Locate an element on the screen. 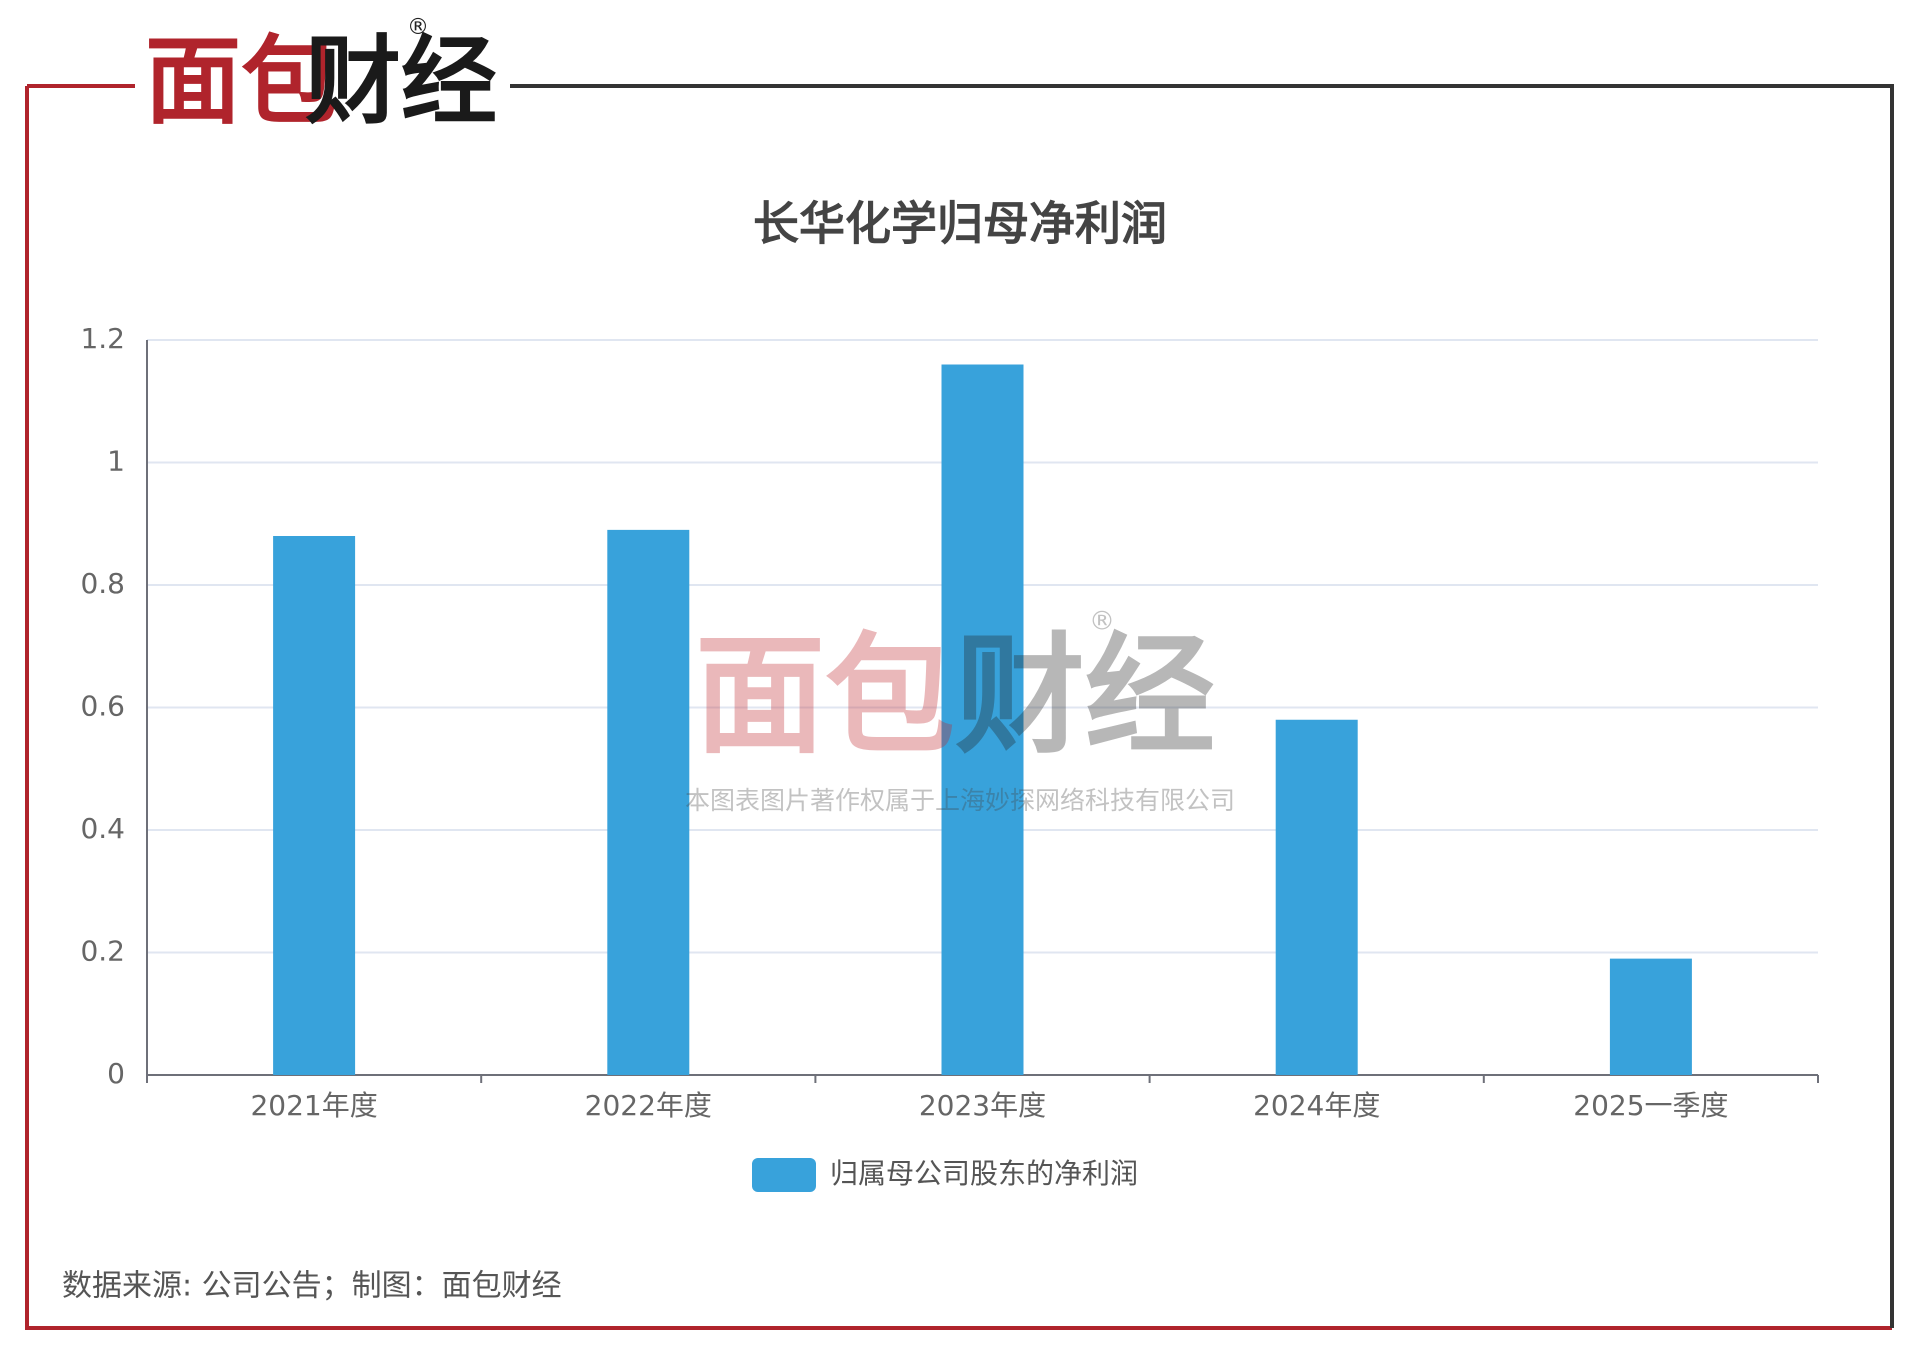 The width and height of the screenshot is (1920, 1357). y-tick-label: 1 is located at coordinates (116, 461).